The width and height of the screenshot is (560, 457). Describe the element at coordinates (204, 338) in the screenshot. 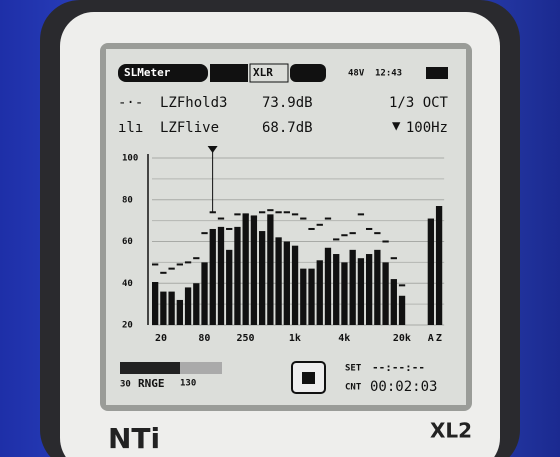

I see `x-tick-label: 80` at that location.